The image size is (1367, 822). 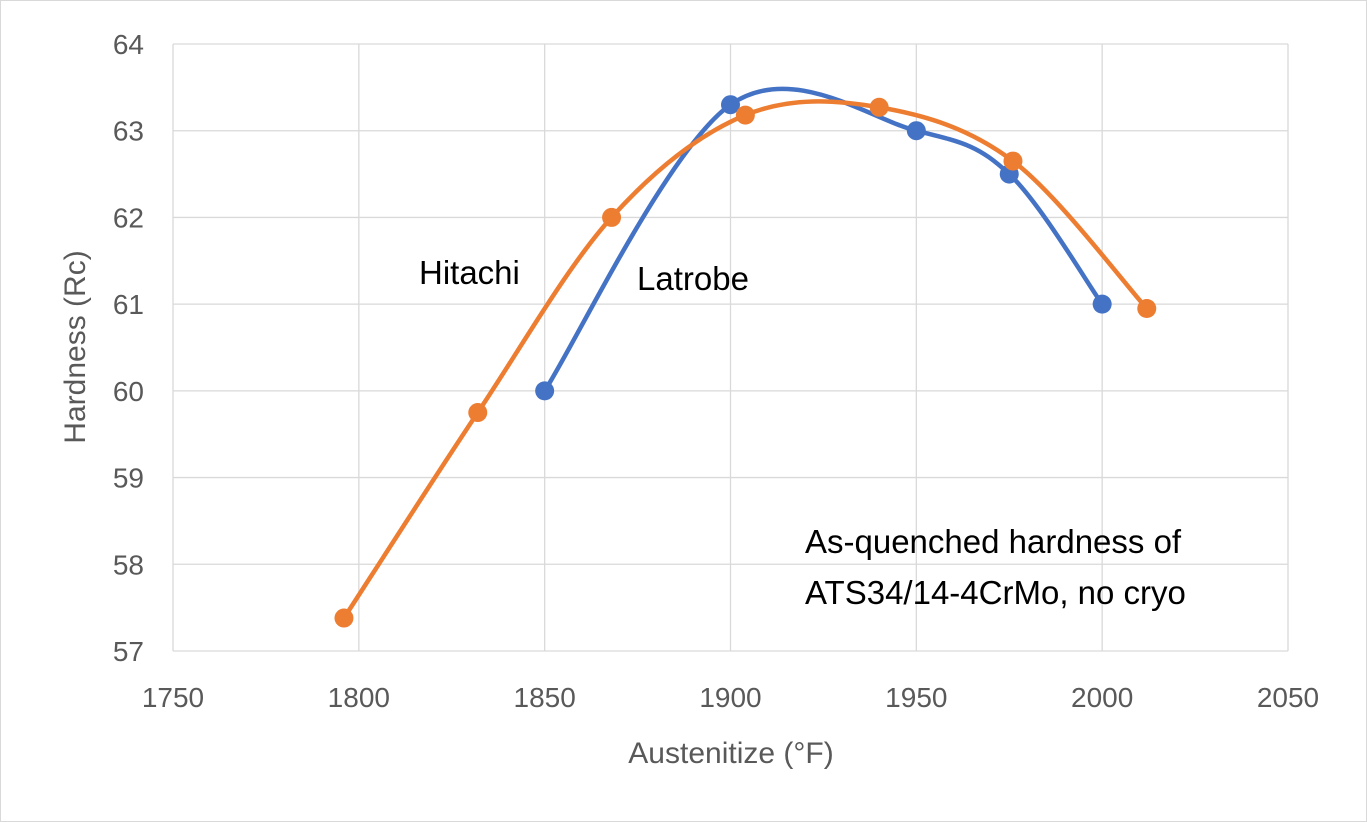 What do you see at coordinates (128, 564) in the screenshot?
I see `y-tick-label: 58` at bounding box center [128, 564].